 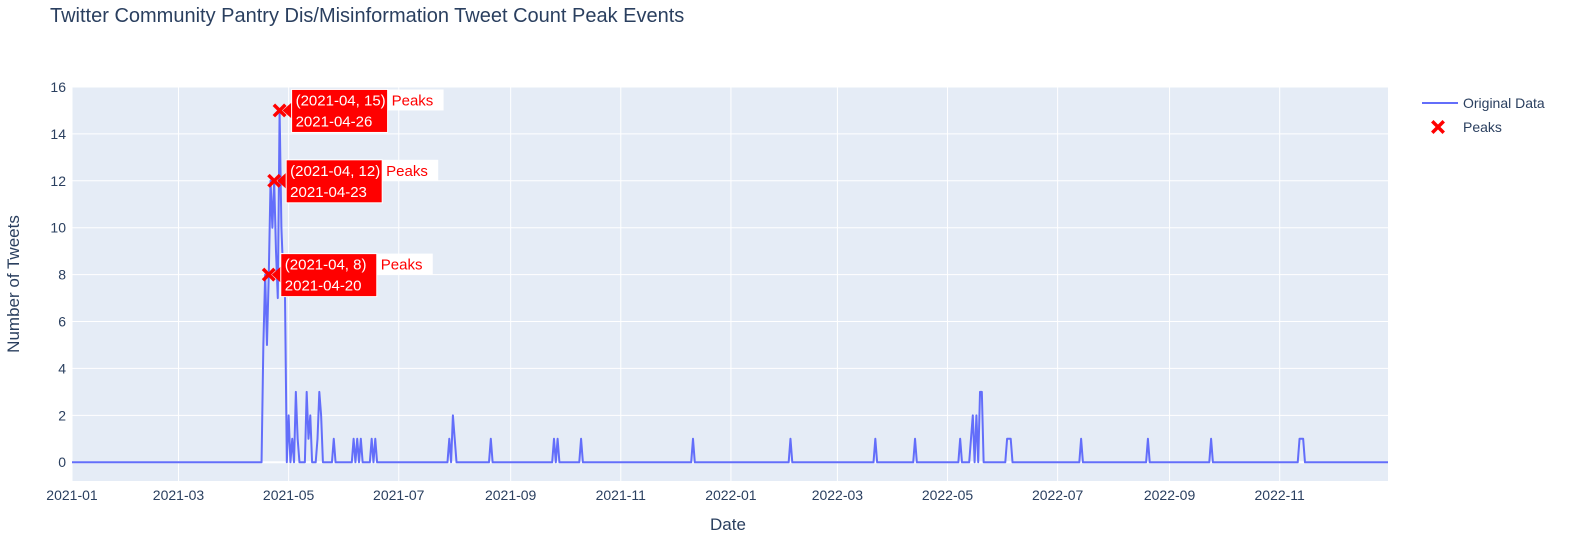 I want to click on x-tick-label: 2022-03, so click(x=838, y=495).